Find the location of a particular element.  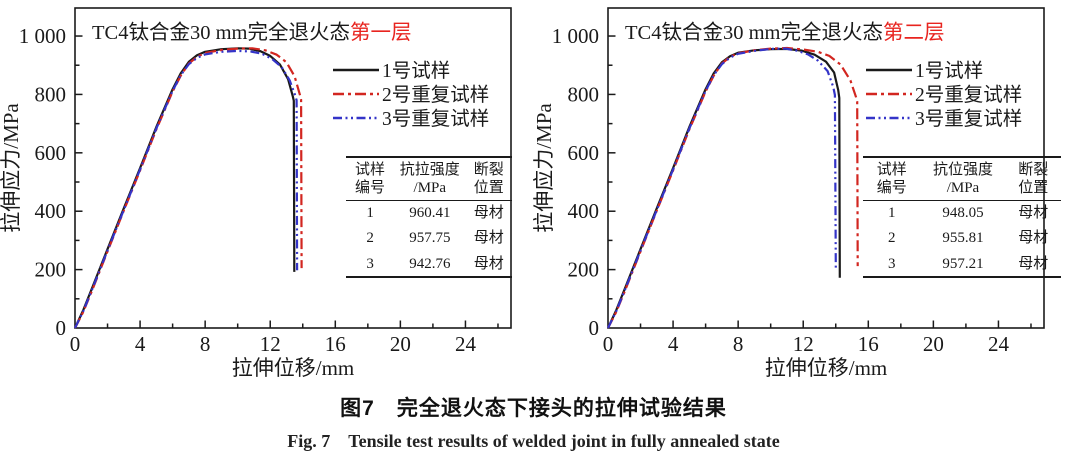

cell-strength: 948.05 is located at coordinates (963, 213).